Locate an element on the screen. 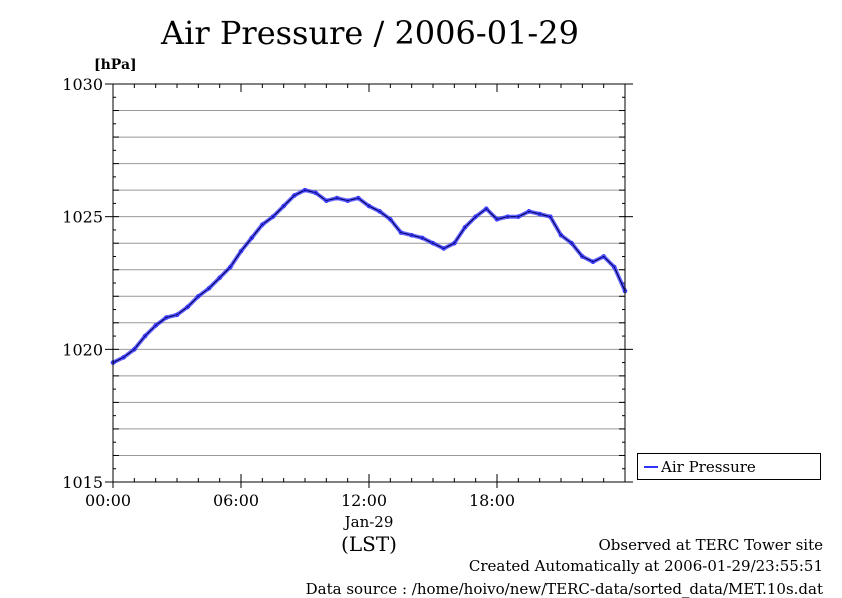  legend-label-air-pressure: Air Pressure is located at coordinates (708, 467).